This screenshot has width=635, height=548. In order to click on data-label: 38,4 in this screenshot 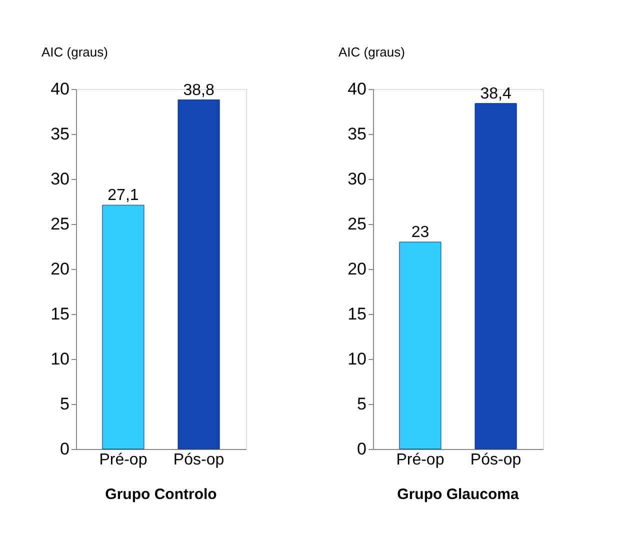, I will do `click(496, 93)`.